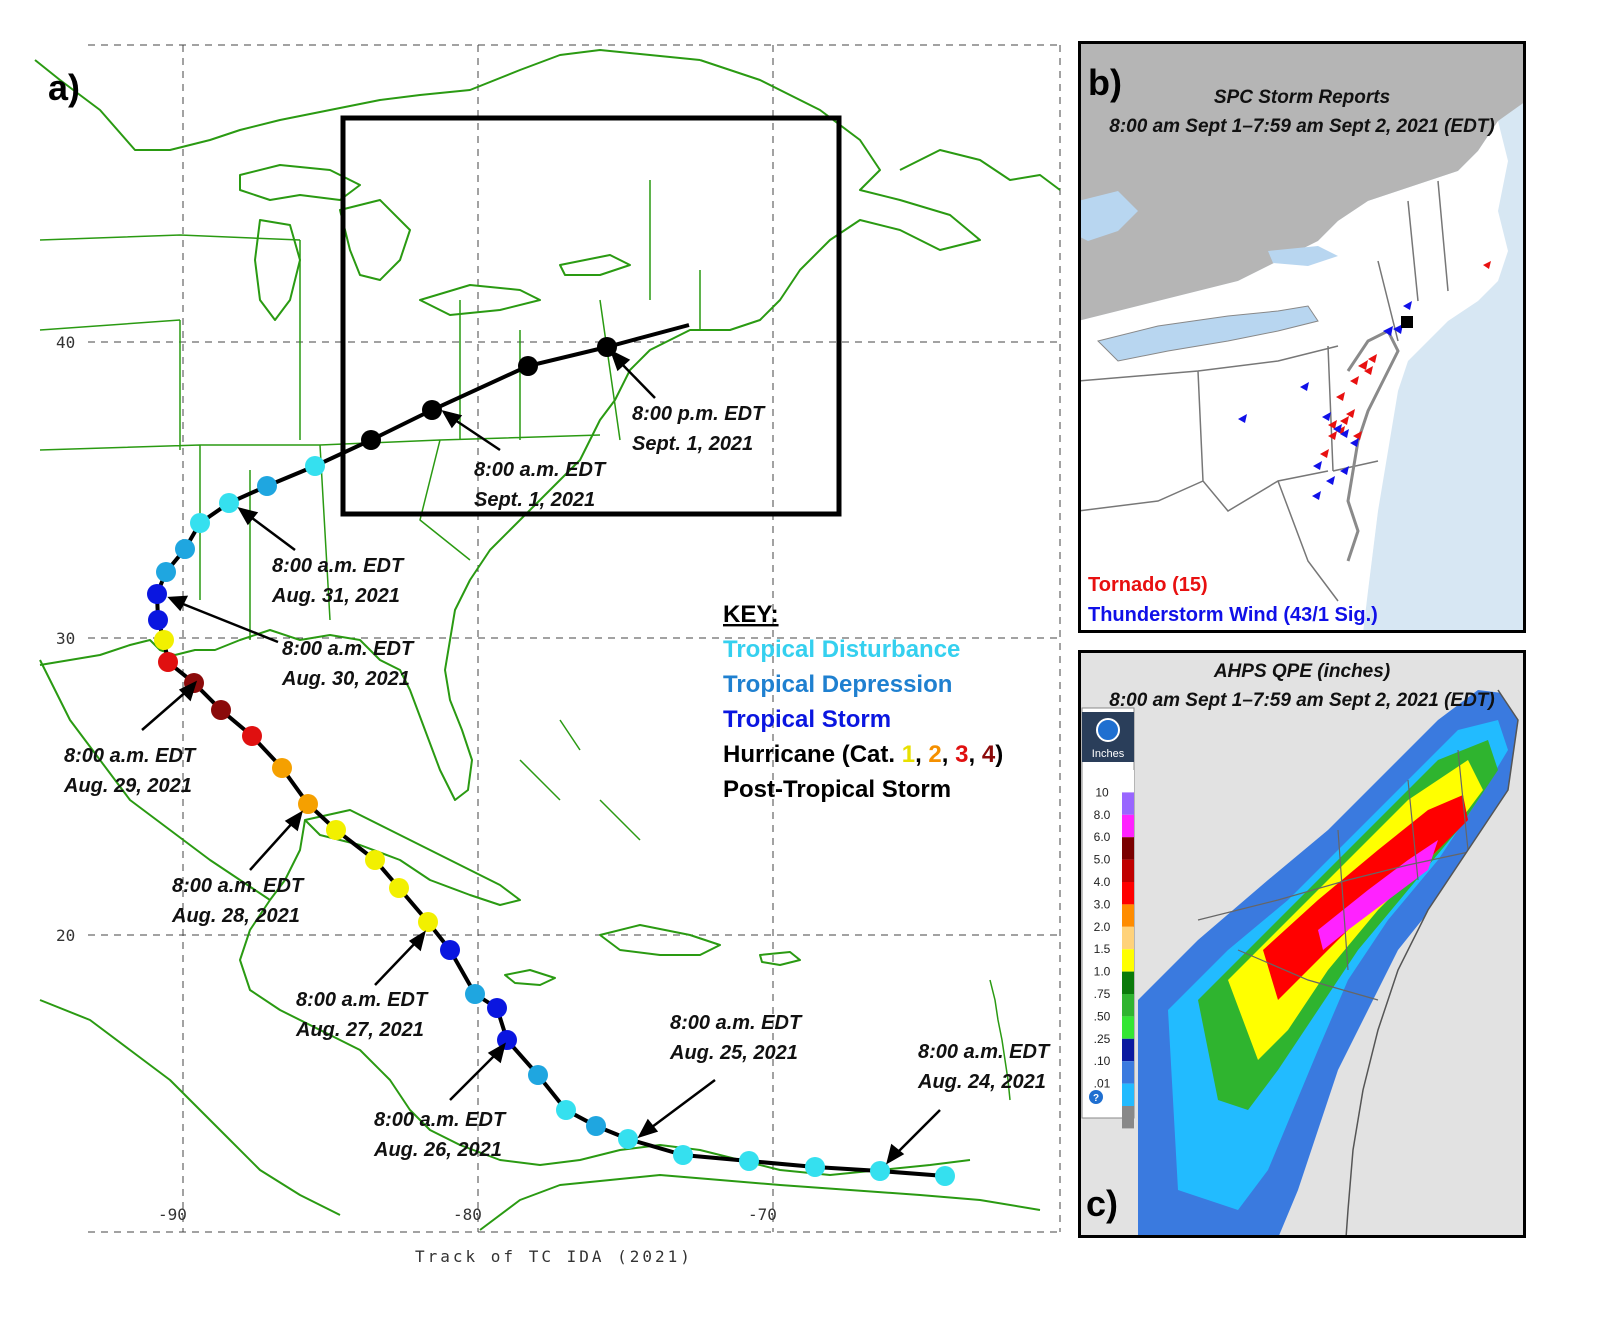 The image size is (1600, 1327). Describe the element at coordinates (1102, 792) in the screenshot. I see `qpe-level-label: 10` at that location.